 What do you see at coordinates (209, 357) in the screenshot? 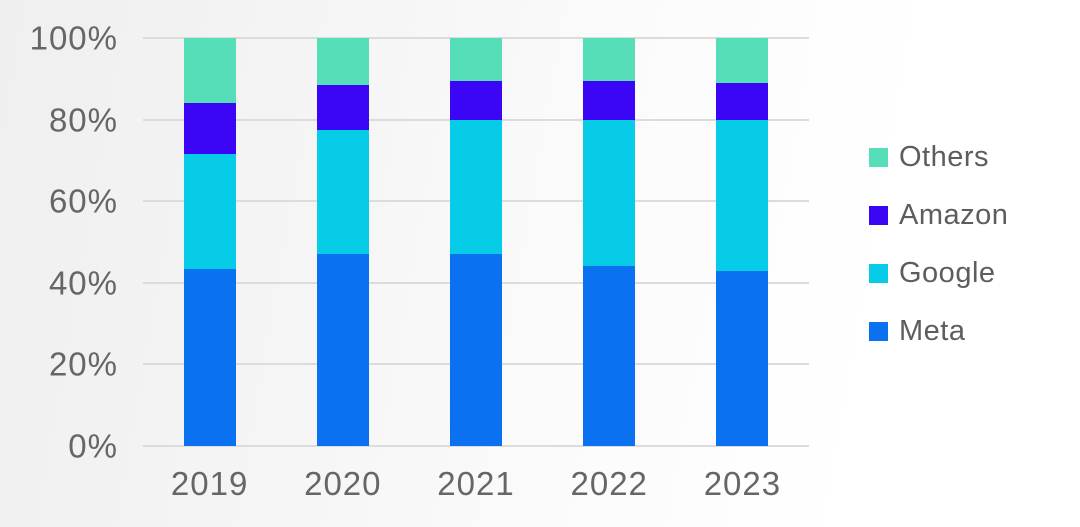
I see `bar-segment-meta-2019` at bounding box center [209, 357].